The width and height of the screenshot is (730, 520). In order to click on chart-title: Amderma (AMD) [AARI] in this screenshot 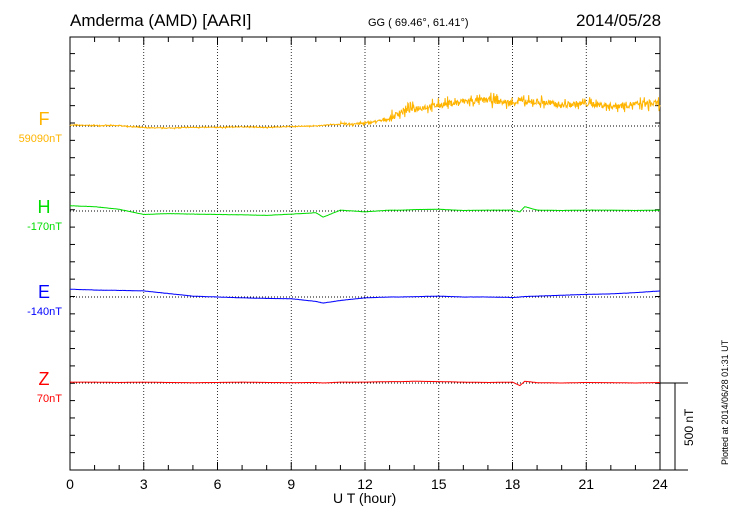, I will do `click(161, 20)`.